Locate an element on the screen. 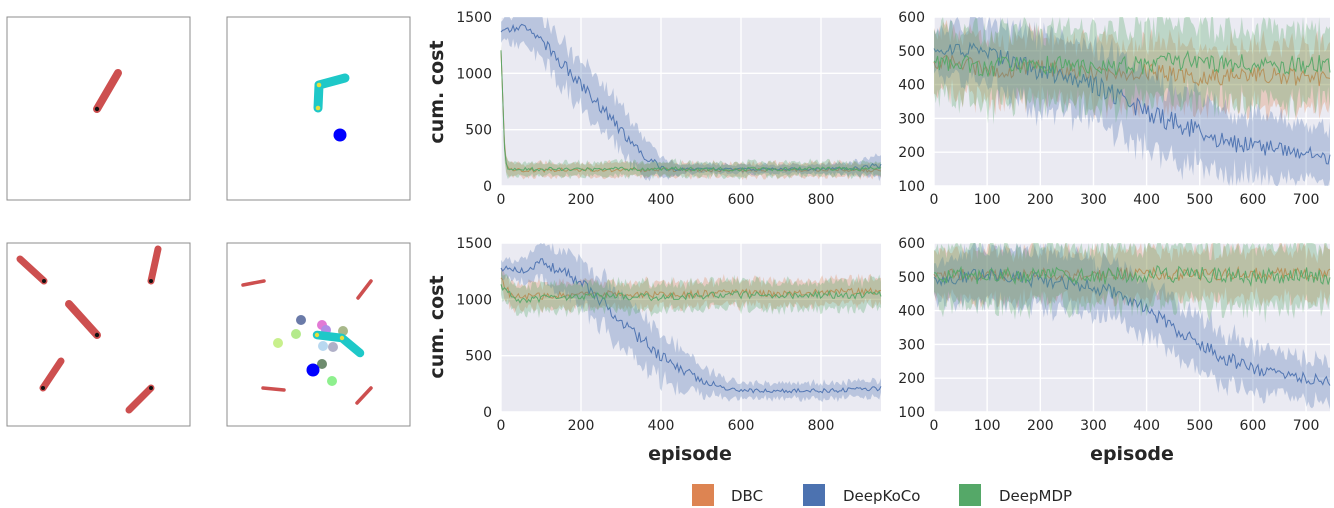 The height and width of the screenshot is (508, 1334). line-deepkoco is located at coordinates (1132, 326).